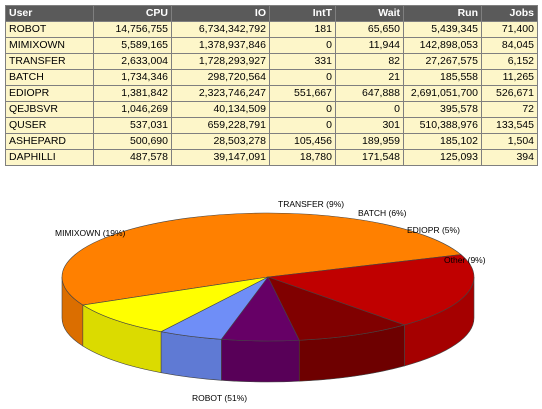 The width and height of the screenshot is (542, 409). What do you see at coordinates (132, 109) in the screenshot?
I see `table-cell-cpu: 1,046,269` at bounding box center [132, 109].